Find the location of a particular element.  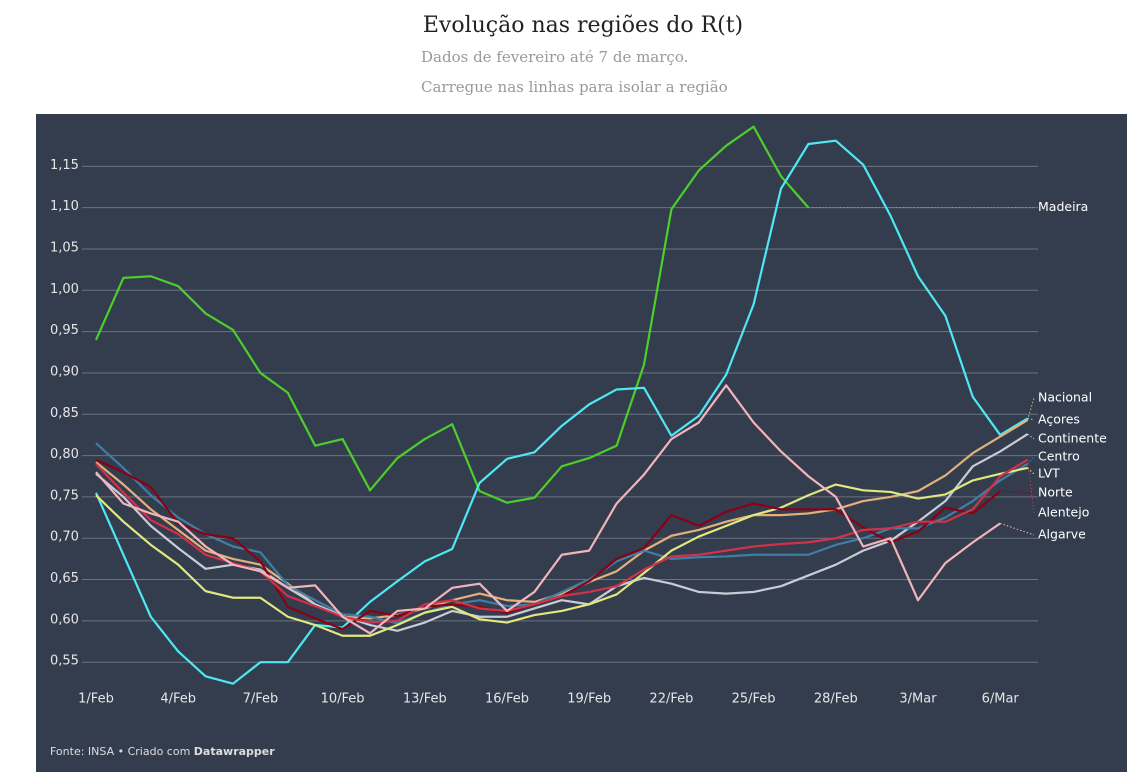

series-label: Algarve is located at coordinates (1062, 534).